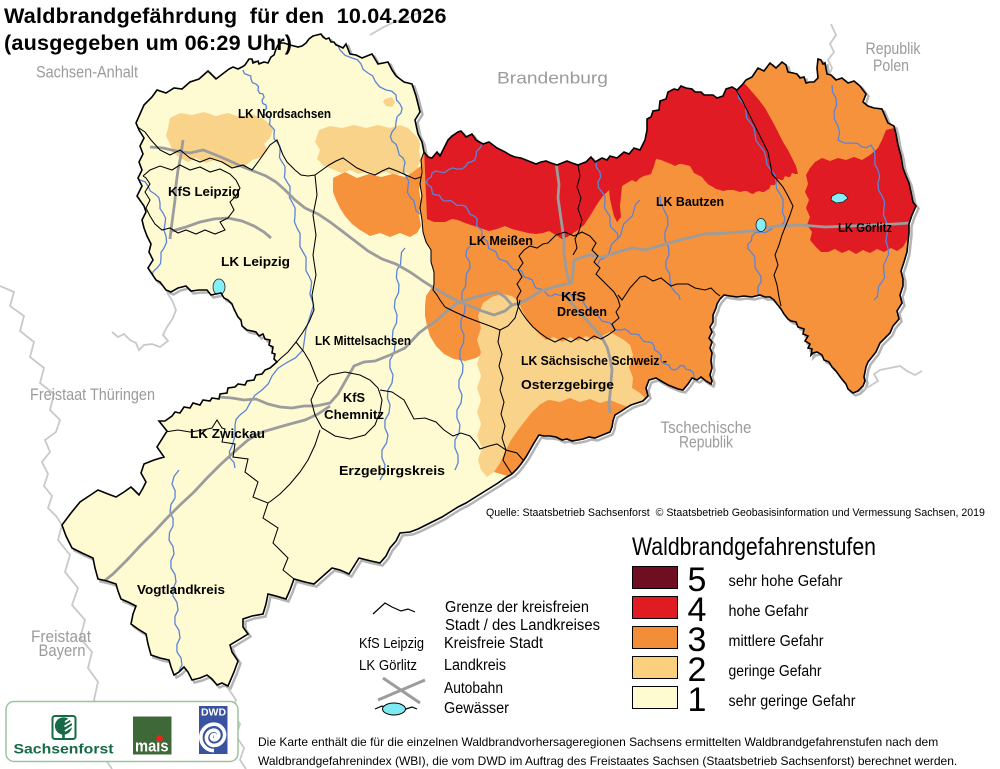  What do you see at coordinates (475, 665) in the screenshot?
I see `svg-text: Landkreis` at bounding box center [475, 665].